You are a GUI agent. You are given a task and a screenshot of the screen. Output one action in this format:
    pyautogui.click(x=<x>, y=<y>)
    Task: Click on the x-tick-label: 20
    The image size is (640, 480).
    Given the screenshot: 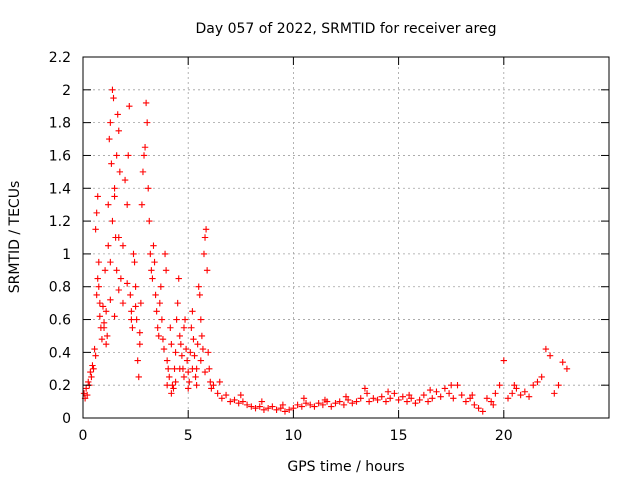 What is the action you would take?
    pyautogui.click(x=504, y=436)
    